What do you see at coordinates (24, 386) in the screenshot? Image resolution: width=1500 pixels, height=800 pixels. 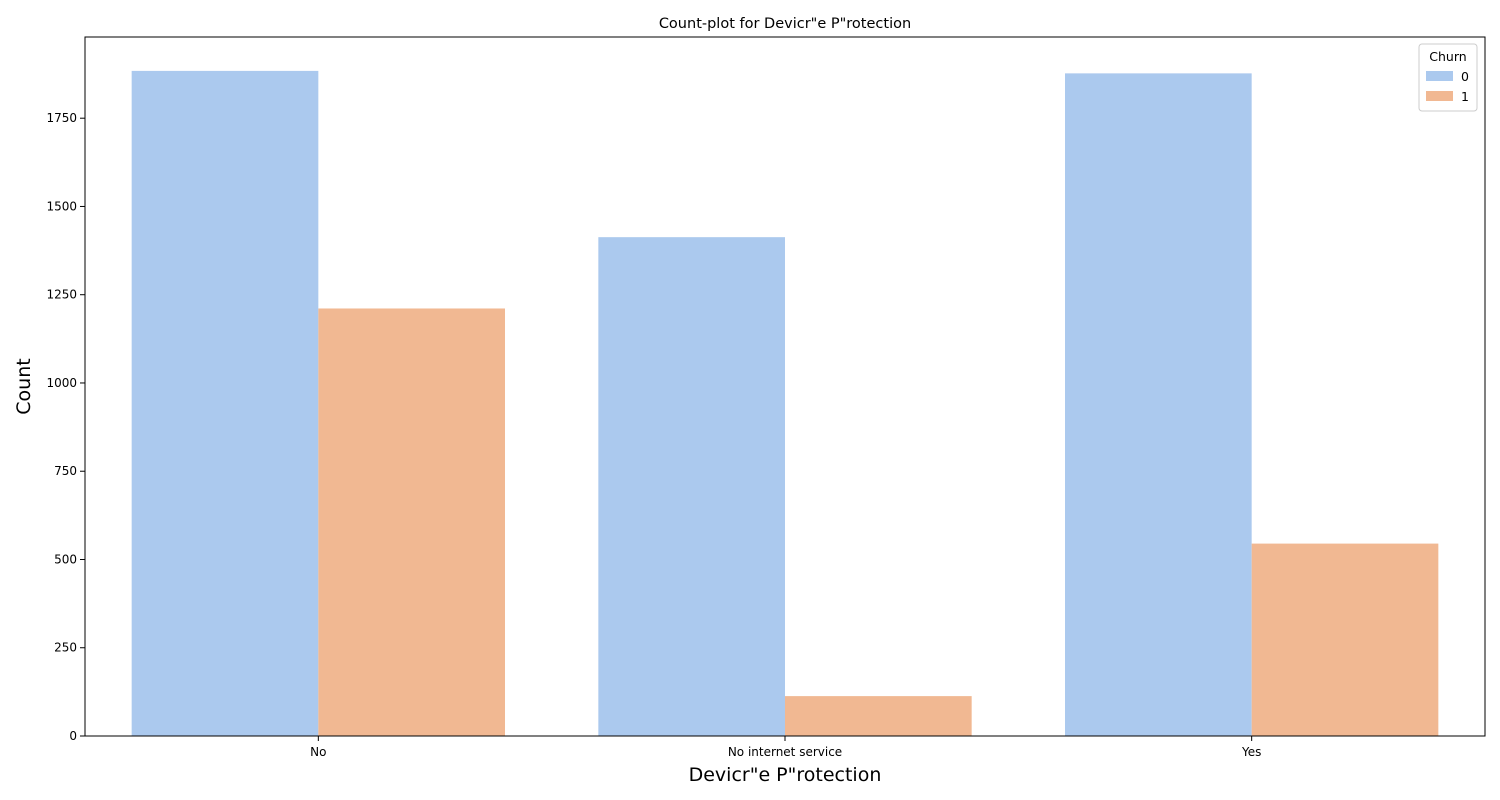 I see `y-axis-label: Count` at bounding box center [24, 386].